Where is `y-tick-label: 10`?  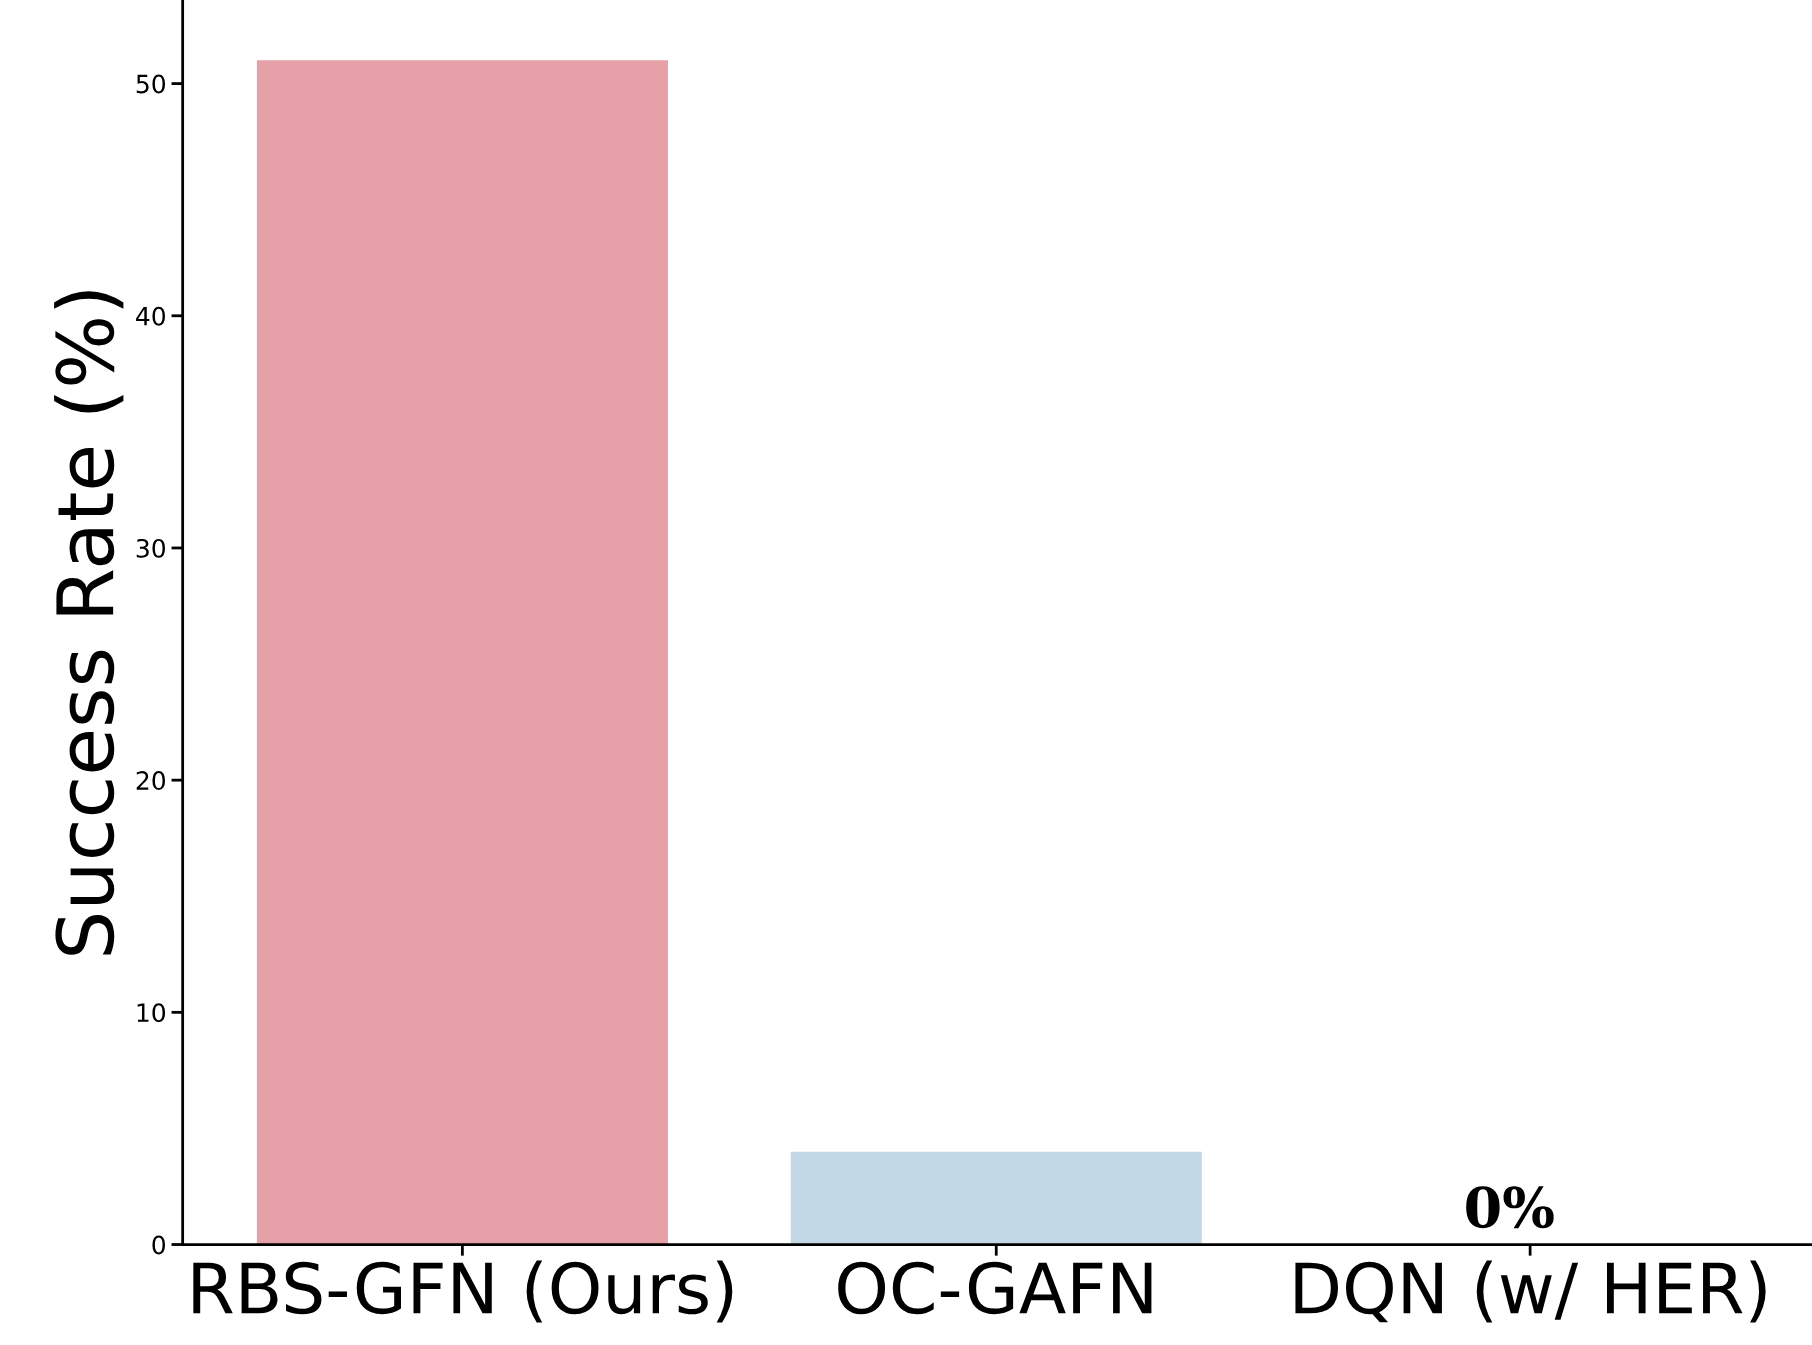 y-tick-label: 10 is located at coordinates (151, 1013).